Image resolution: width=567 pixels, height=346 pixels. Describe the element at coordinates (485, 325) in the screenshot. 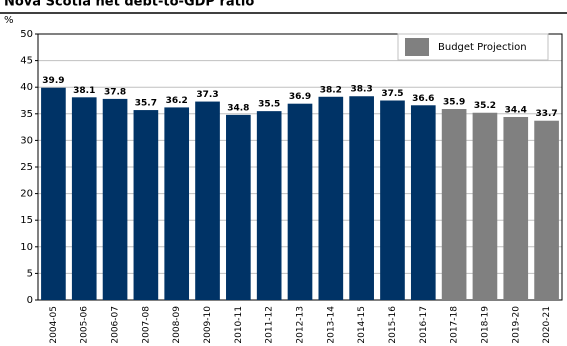

I see `x-tick-label: 2018-19` at that location.